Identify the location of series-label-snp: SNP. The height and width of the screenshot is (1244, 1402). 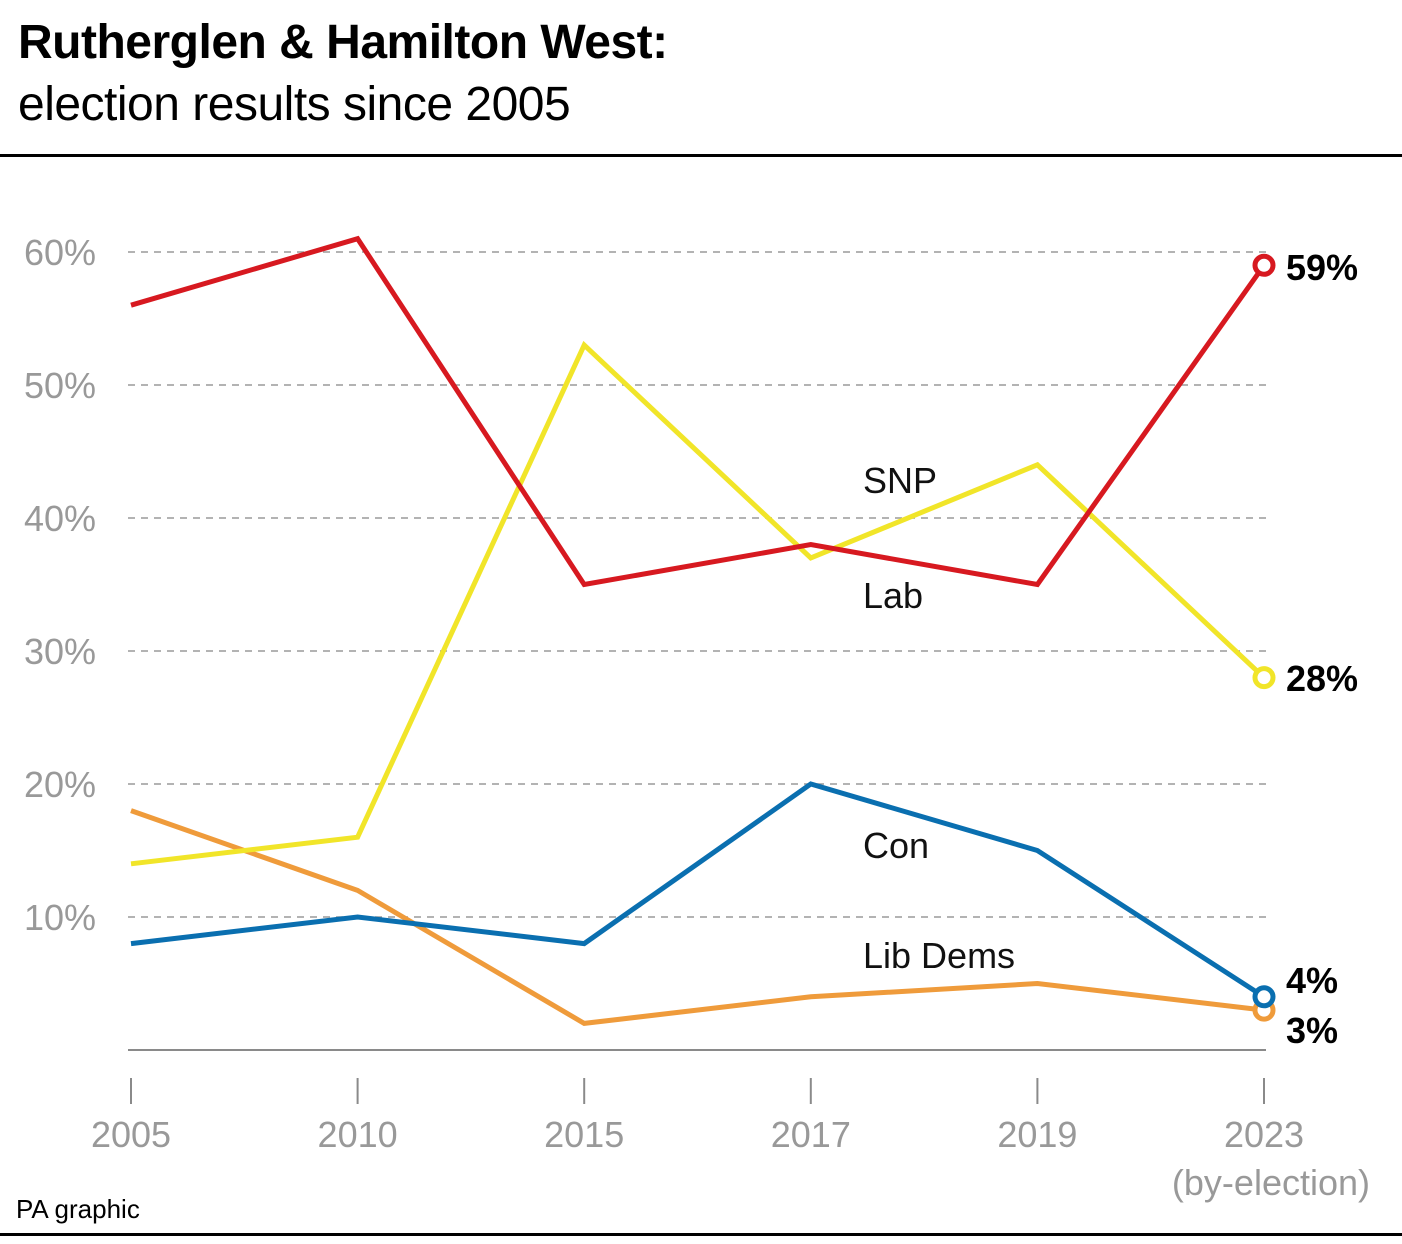
(900, 480).